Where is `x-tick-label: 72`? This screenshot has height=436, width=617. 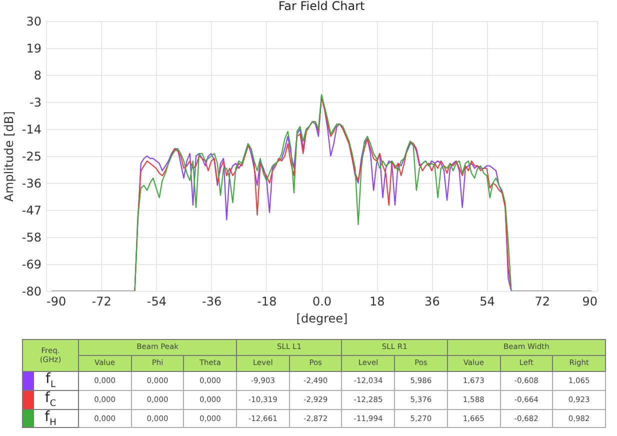 x-tick-label: 72 is located at coordinates (542, 301).